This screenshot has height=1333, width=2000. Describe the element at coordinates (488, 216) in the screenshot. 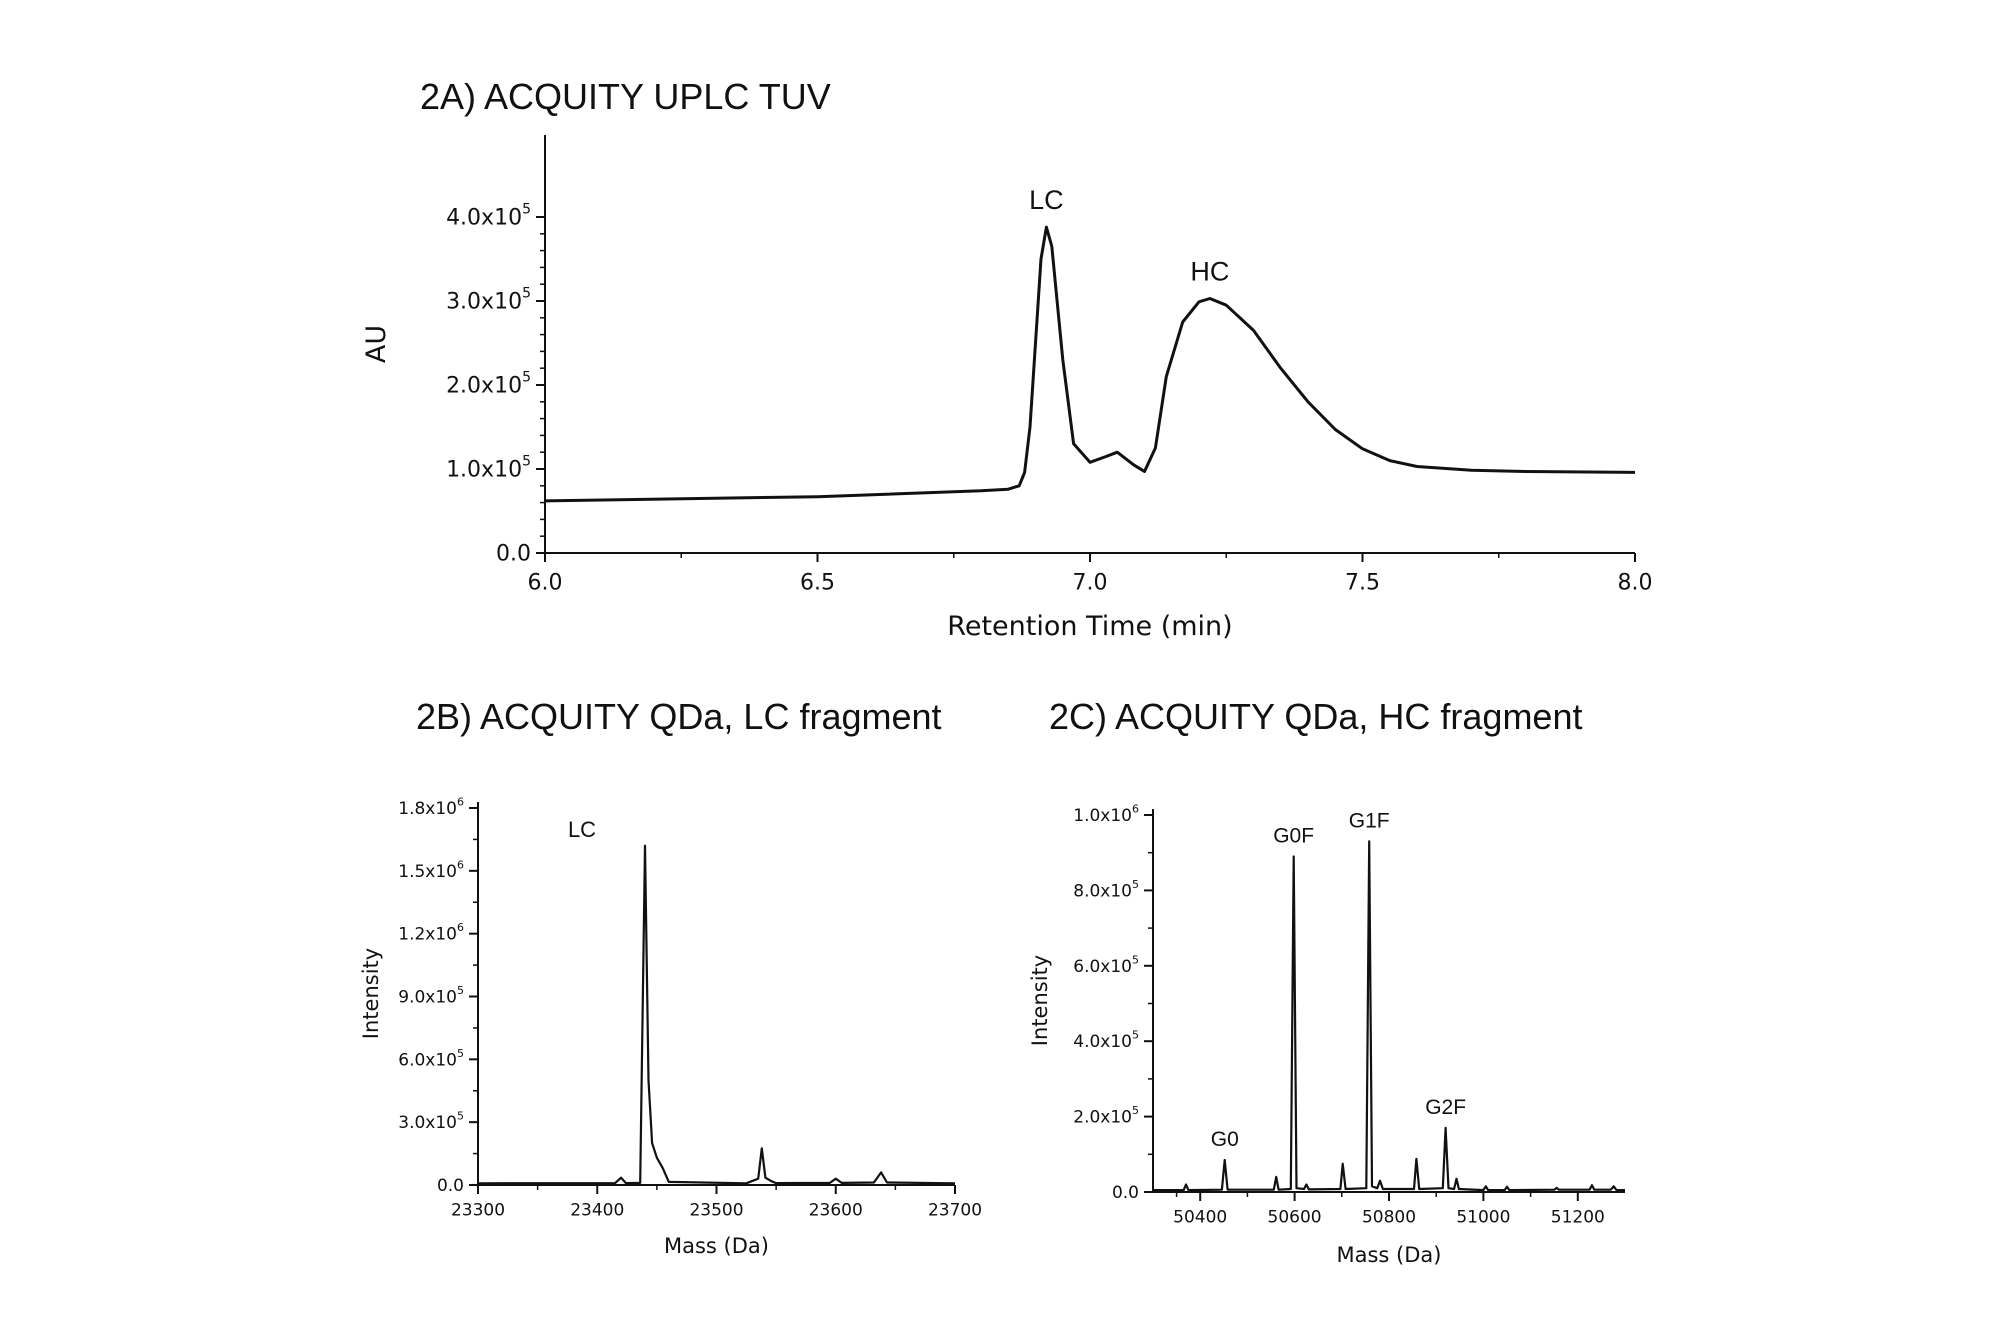

I see `y-tick-label-a: 4.0x10⁵` at that location.